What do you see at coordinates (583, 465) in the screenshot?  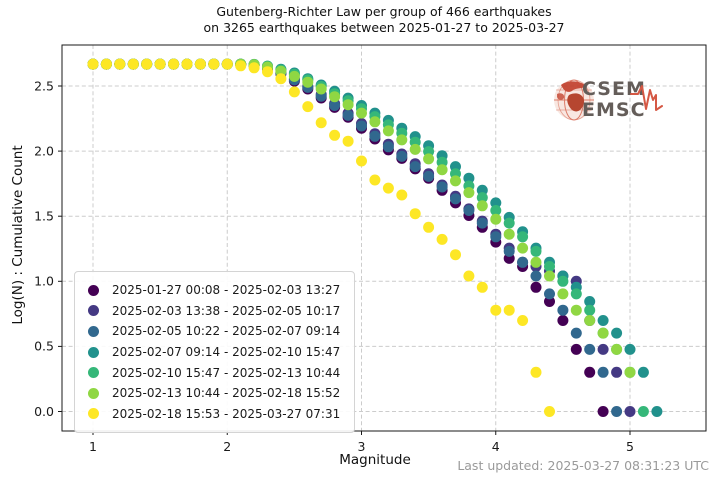 I see `last-updated-text: Last updated: 2025-03-27 08:31:23 UTC` at bounding box center [583, 465].